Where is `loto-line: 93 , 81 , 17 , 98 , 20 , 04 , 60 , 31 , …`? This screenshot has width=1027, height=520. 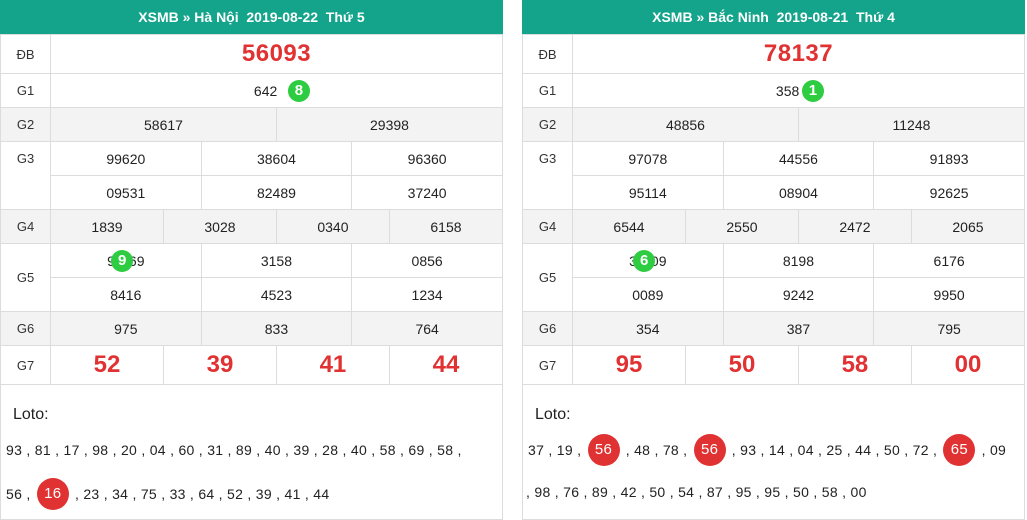 loto-line: 93 , 81 , 17 , 98 , 20 , 04 , 60 , 31 , … is located at coordinates (234, 450).